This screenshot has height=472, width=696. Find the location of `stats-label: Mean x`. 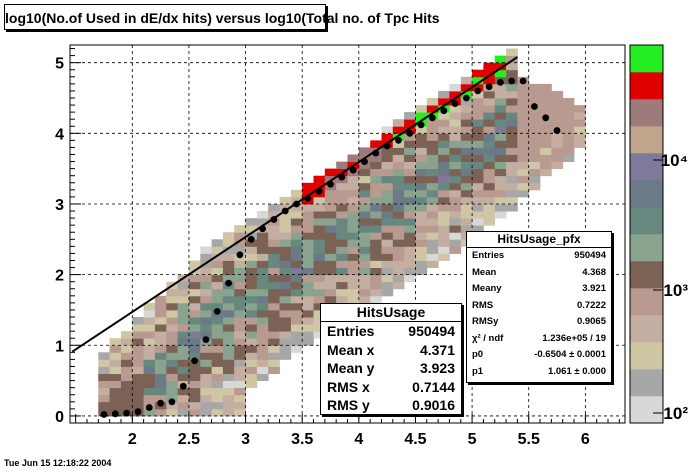

stats-label: Mean x is located at coordinates (351, 349).